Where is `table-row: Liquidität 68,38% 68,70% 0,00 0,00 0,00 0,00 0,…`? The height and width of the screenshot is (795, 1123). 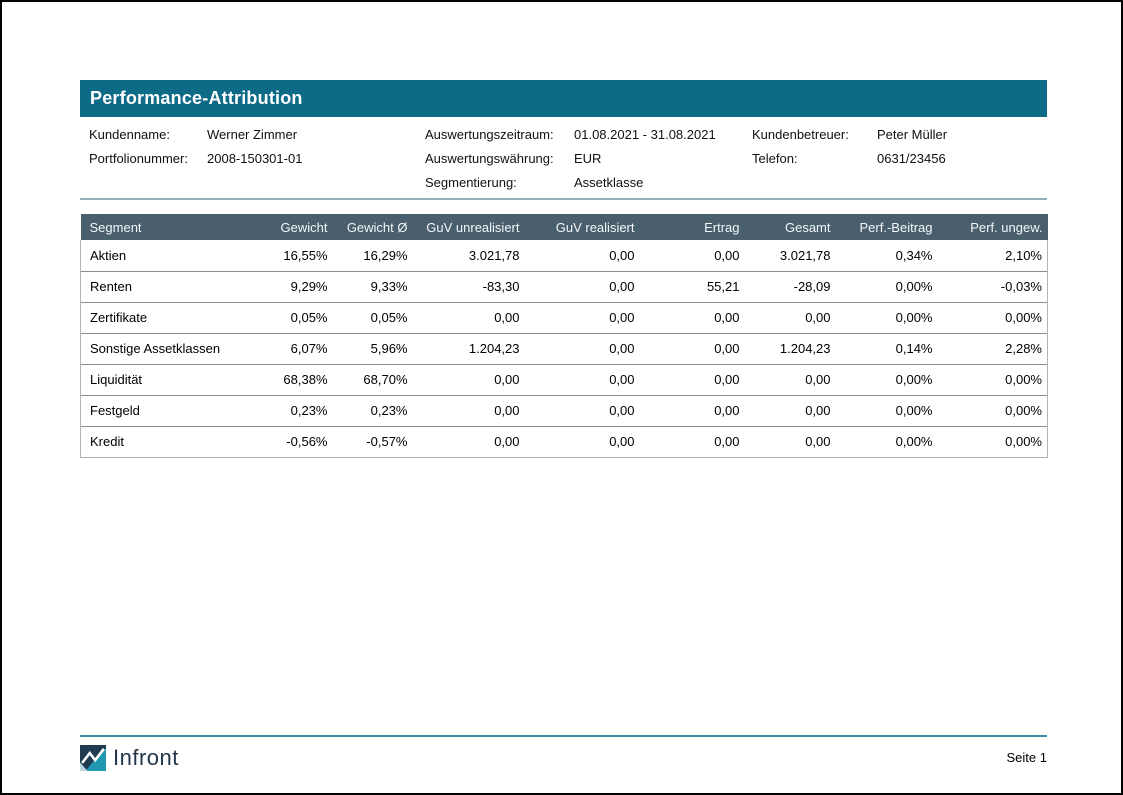 table-row: Liquidität 68,38% 68,70% 0,00 0,00 0,00 0,00 0,… is located at coordinates (564, 379).